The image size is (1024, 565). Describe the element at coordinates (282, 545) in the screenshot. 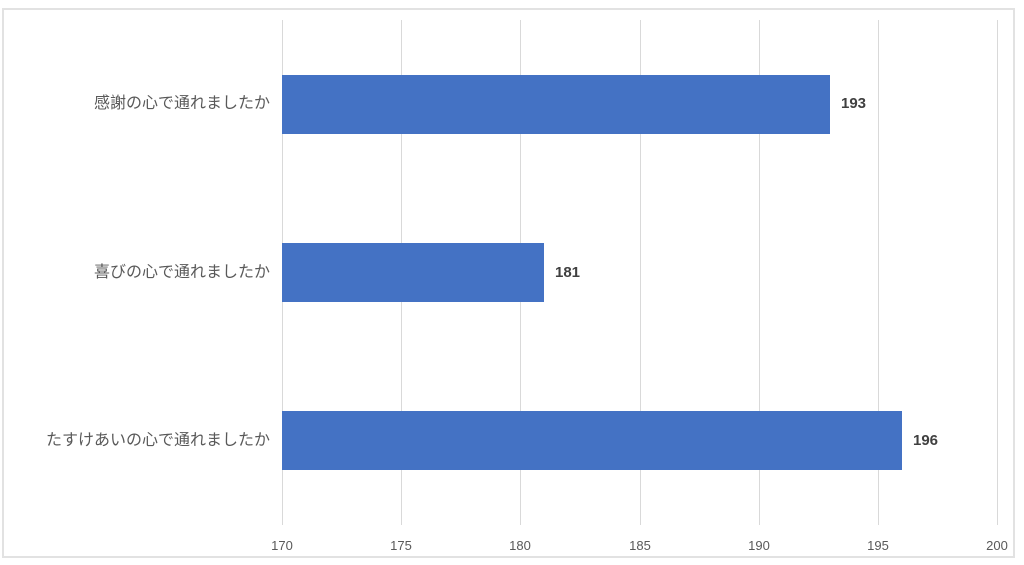

I see `x-tick-label: 170` at that location.